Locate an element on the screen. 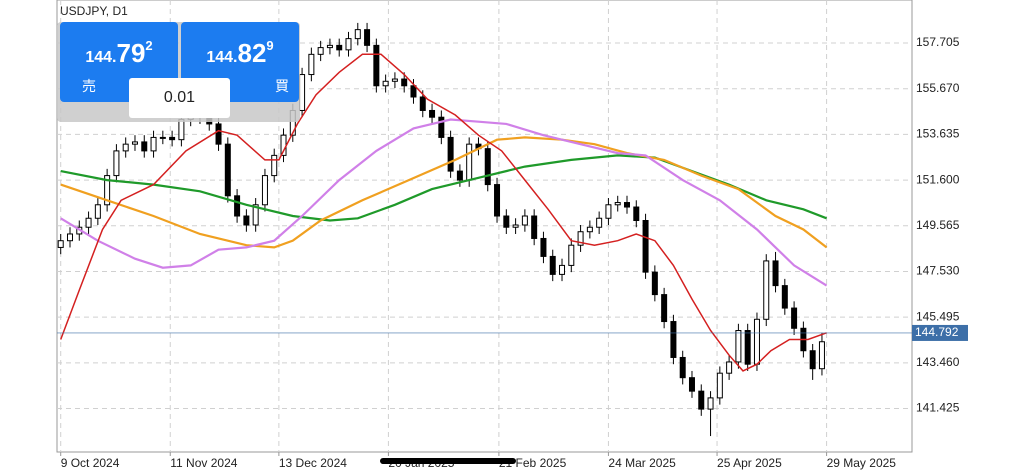 The width and height of the screenshot is (1024, 473). y-tick-label: 147.530 is located at coordinates (938, 271).